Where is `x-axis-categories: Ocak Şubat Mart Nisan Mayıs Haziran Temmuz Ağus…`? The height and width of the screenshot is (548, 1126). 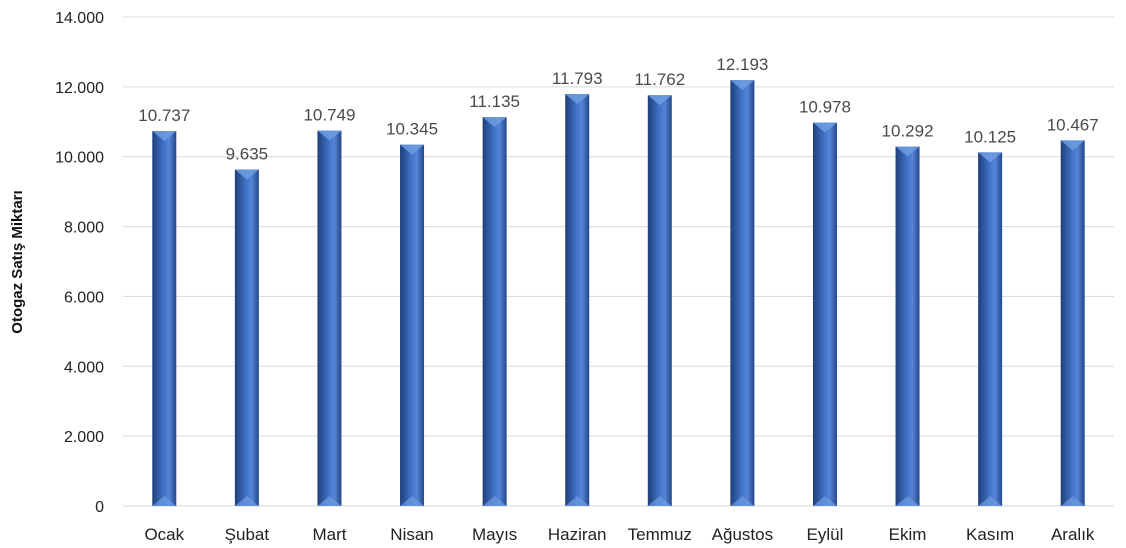
x-axis-categories: Ocak Şubat Mart Nisan Mayıs Haziran Temmuz Ağus… is located at coordinates (619, 534).